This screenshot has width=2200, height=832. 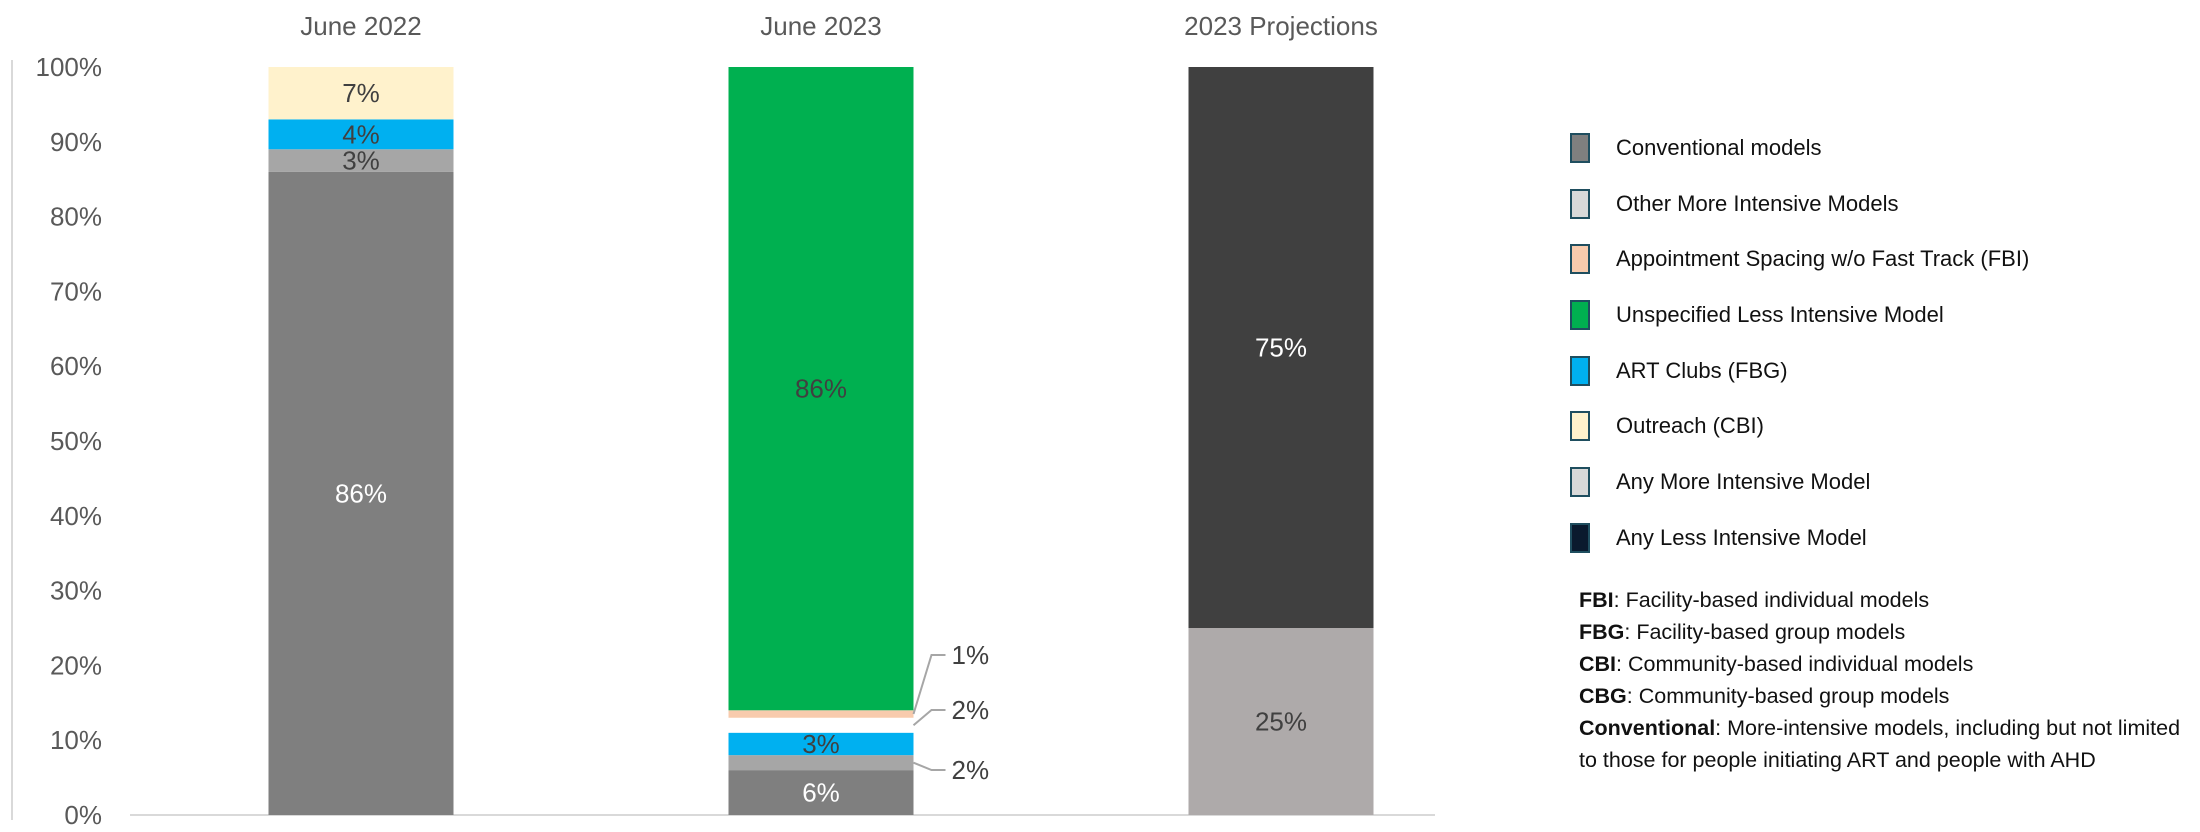 I want to click on legend-label: Other More Intensive Models, so click(x=1757, y=203).